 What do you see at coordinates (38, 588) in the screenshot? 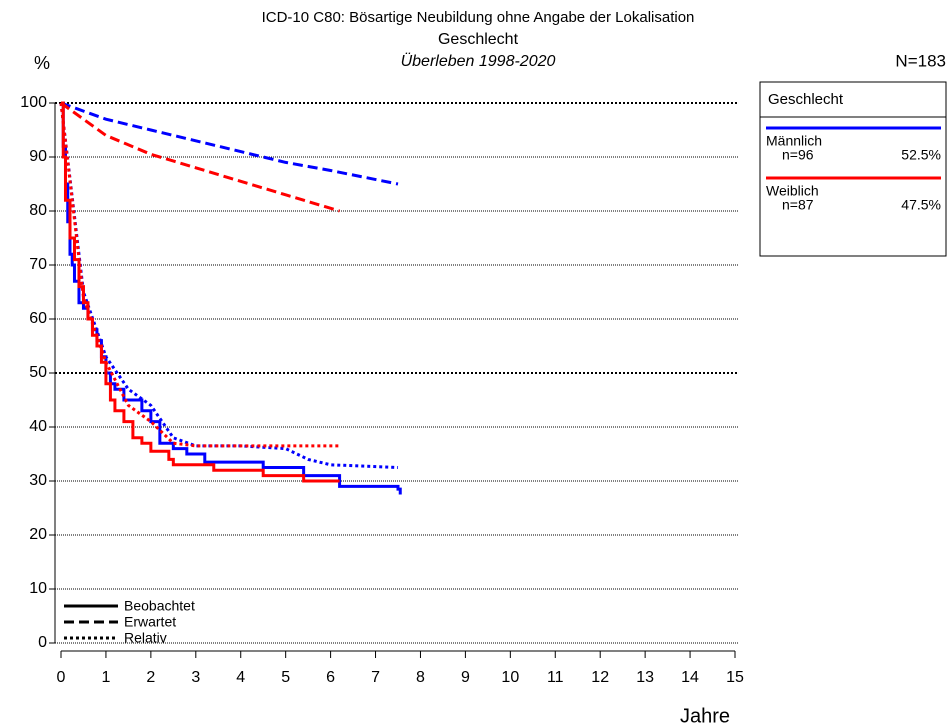
I see `y-tick-label: 10` at bounding box center [38, 588].